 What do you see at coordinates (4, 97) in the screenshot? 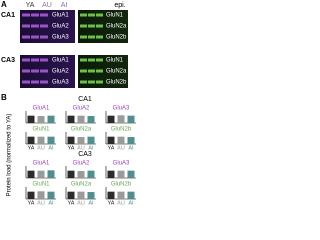
I see `panel-label: B` at bounding box center [4, 97].